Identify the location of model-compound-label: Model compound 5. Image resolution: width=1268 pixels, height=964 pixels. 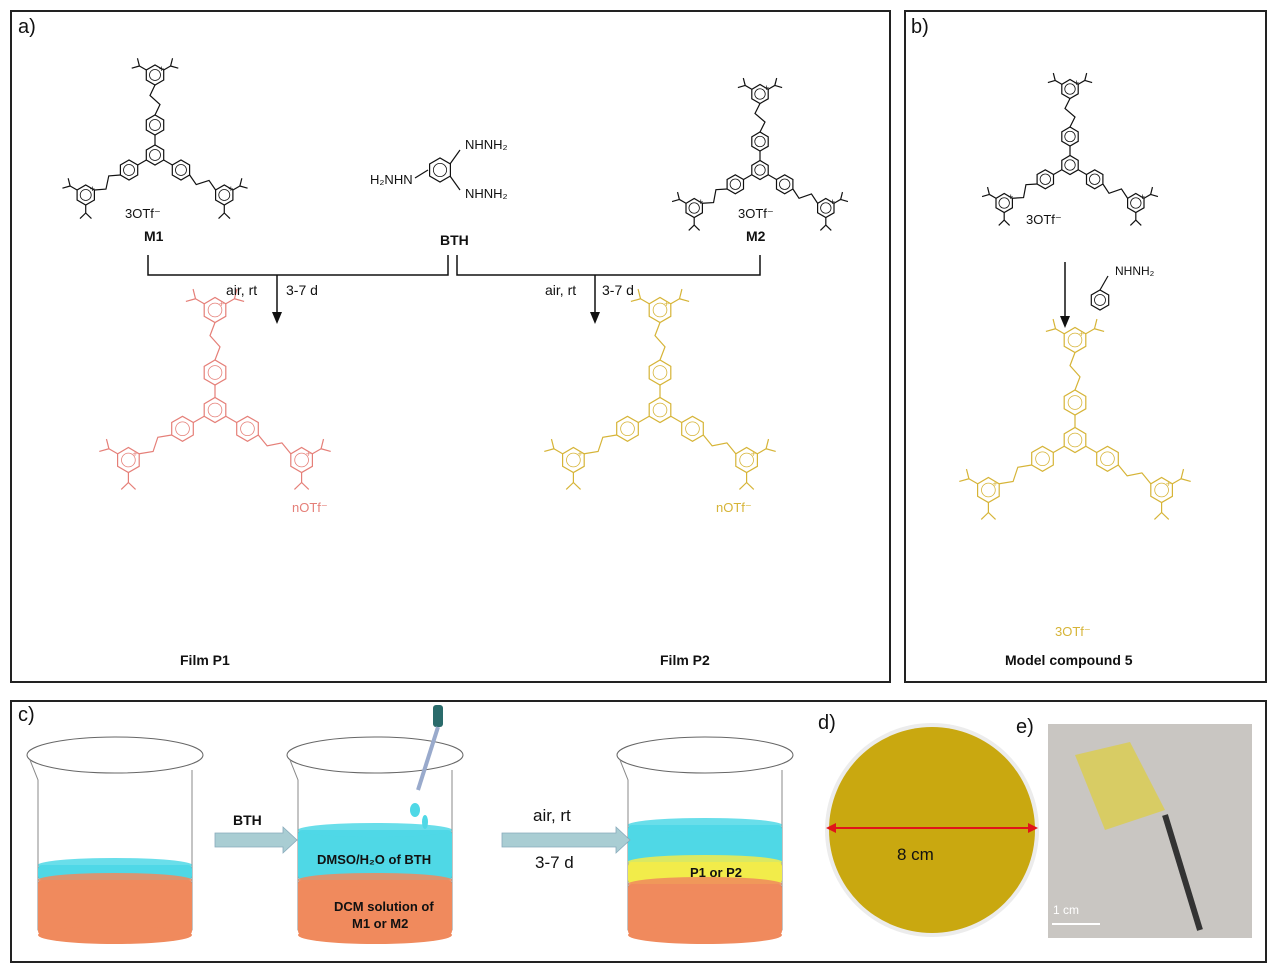
(1069, 660).